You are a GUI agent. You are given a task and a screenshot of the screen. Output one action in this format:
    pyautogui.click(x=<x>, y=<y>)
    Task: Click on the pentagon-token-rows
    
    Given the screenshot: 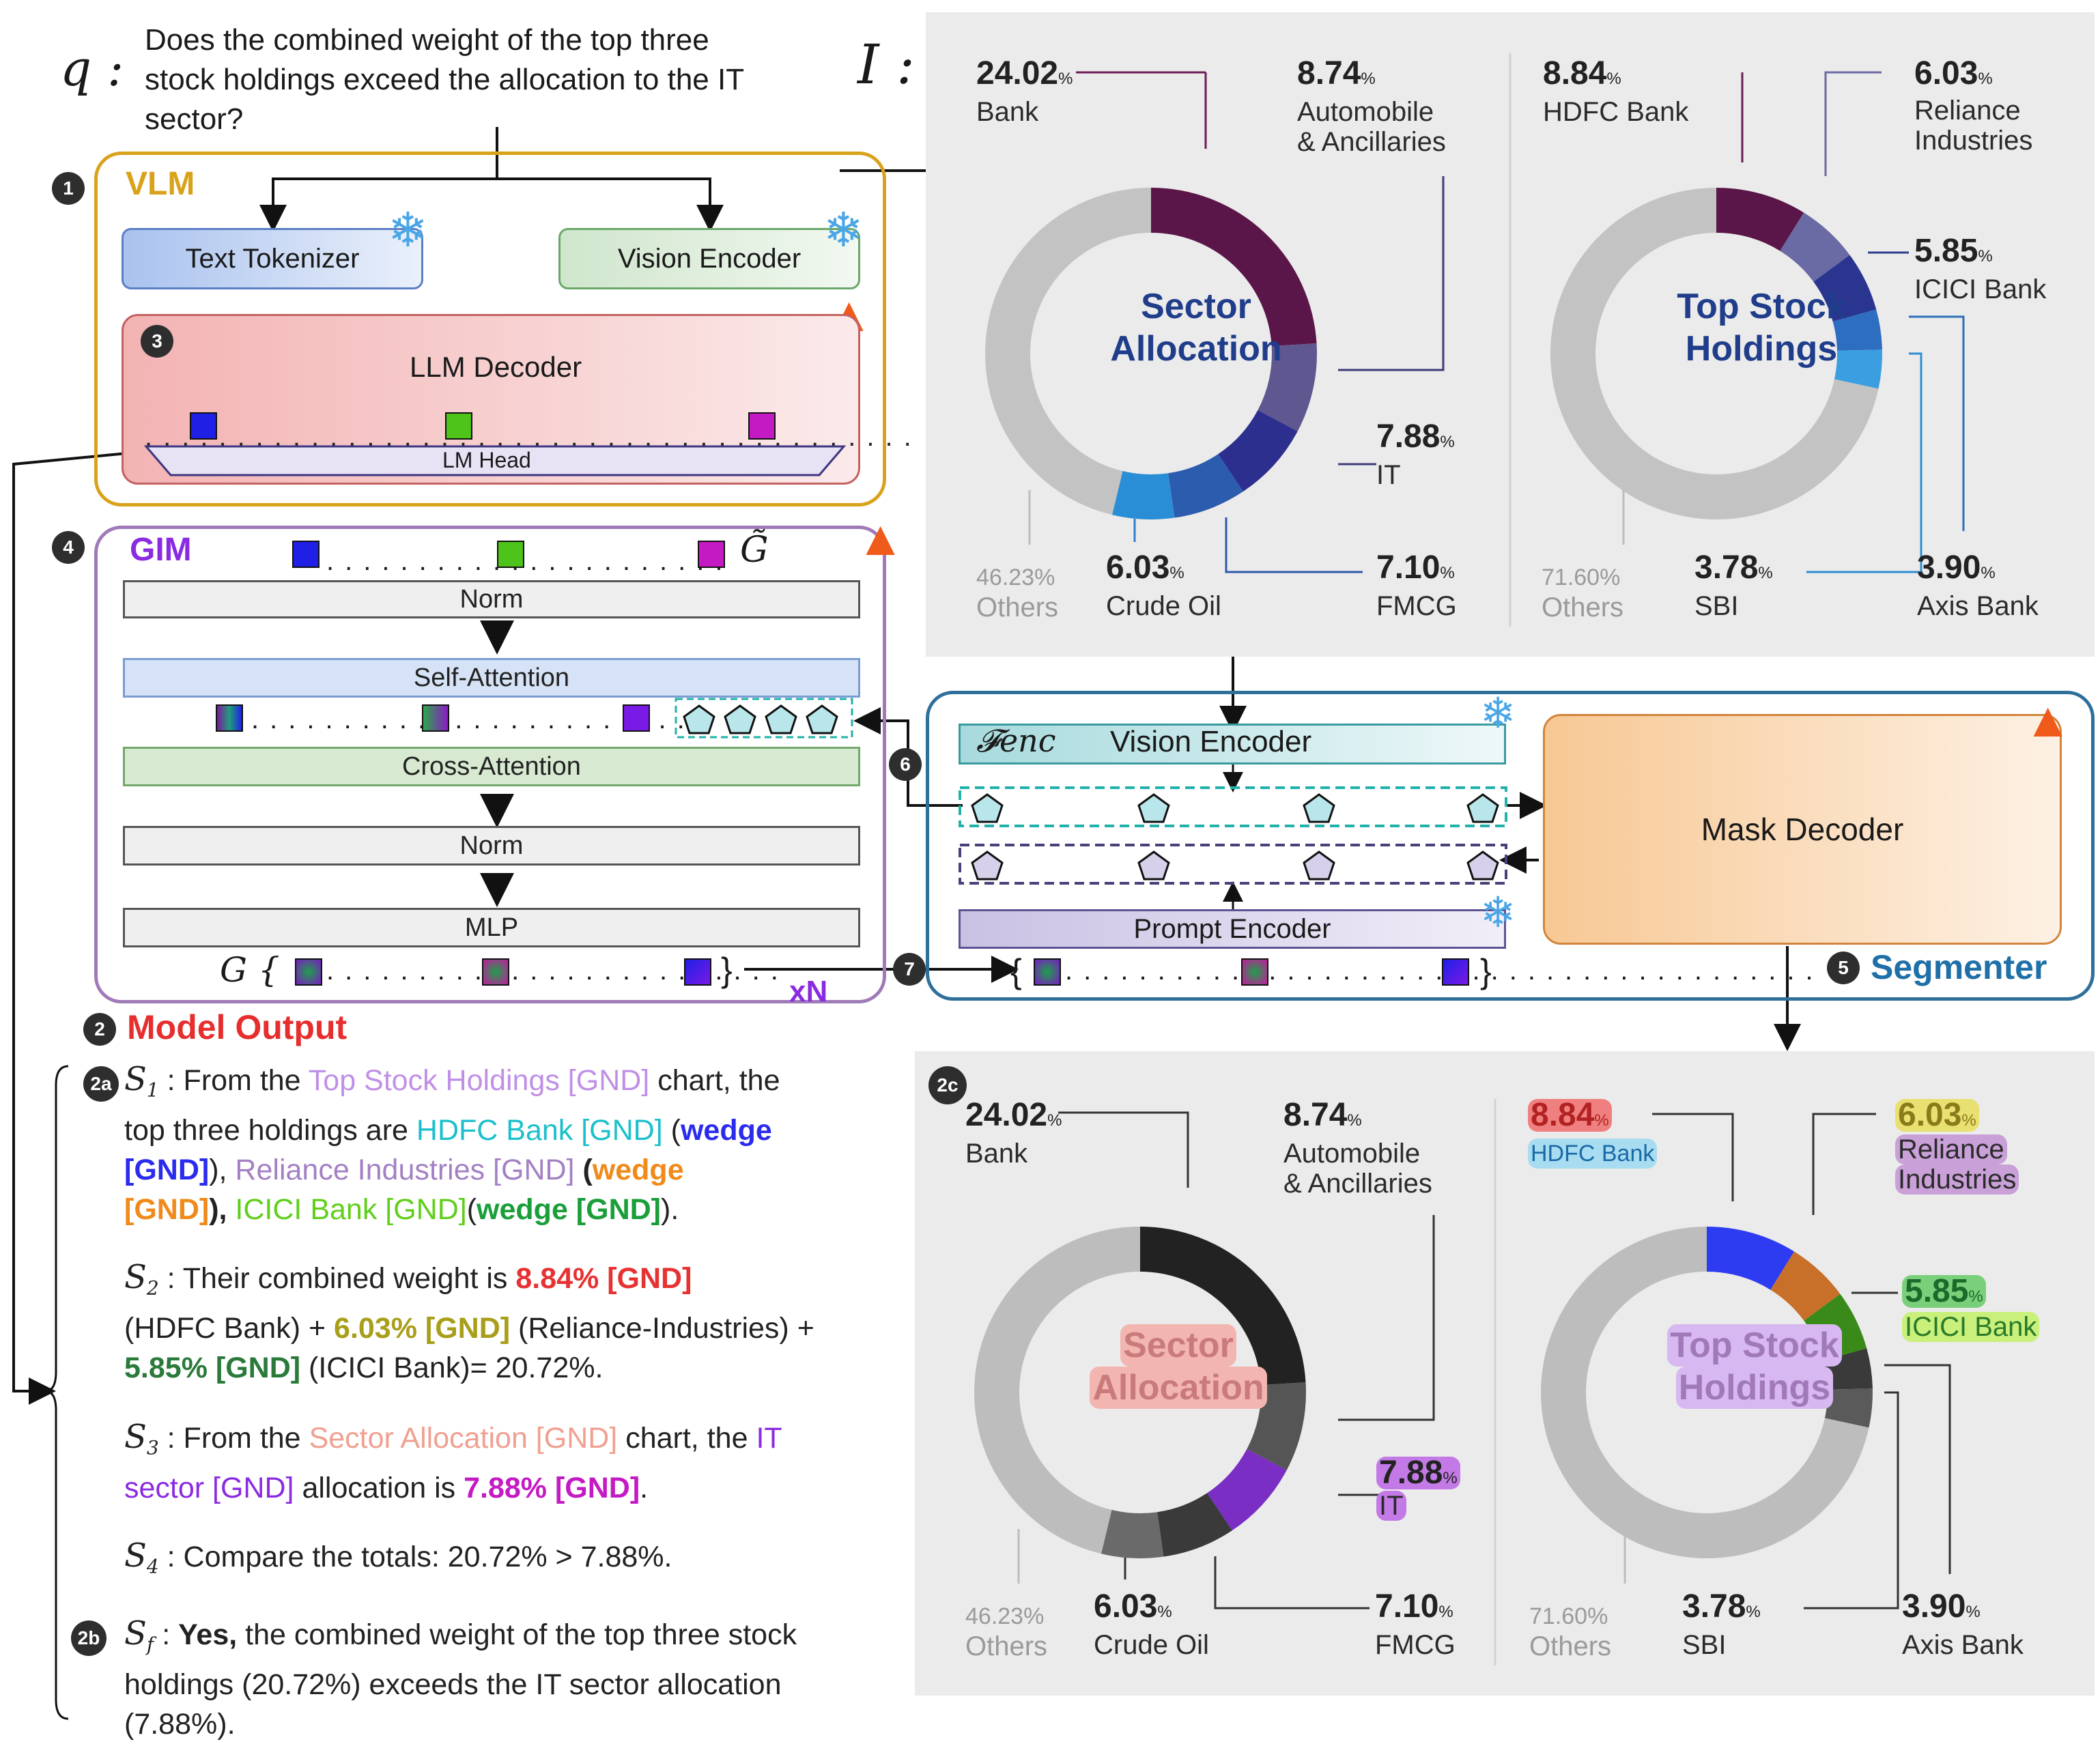 What is the action you would take?
    pyautogui.click(x=1233, y=836)
    